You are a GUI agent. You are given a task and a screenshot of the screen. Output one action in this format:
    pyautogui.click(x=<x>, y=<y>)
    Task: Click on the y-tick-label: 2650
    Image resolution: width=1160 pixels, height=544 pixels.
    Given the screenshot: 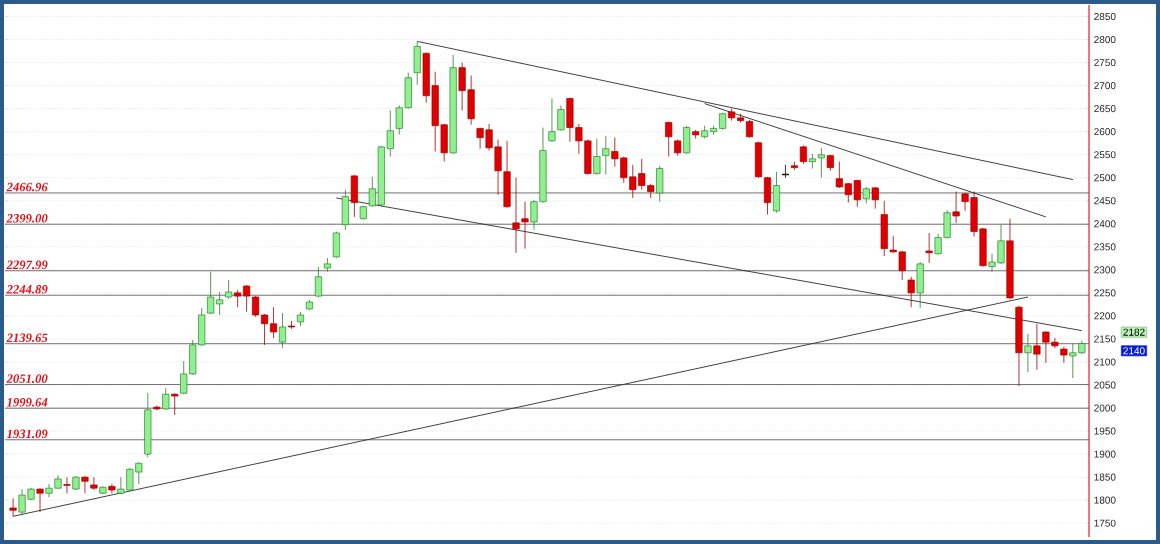 What is the action you would take?
    pyautogui.click(x=1105, y=109)
    